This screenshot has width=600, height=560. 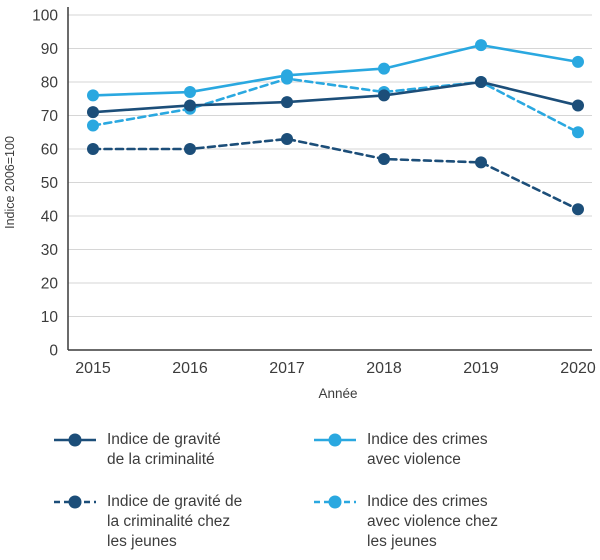 I want to click on y-tick-label: 0, so click(x=53, y=351).